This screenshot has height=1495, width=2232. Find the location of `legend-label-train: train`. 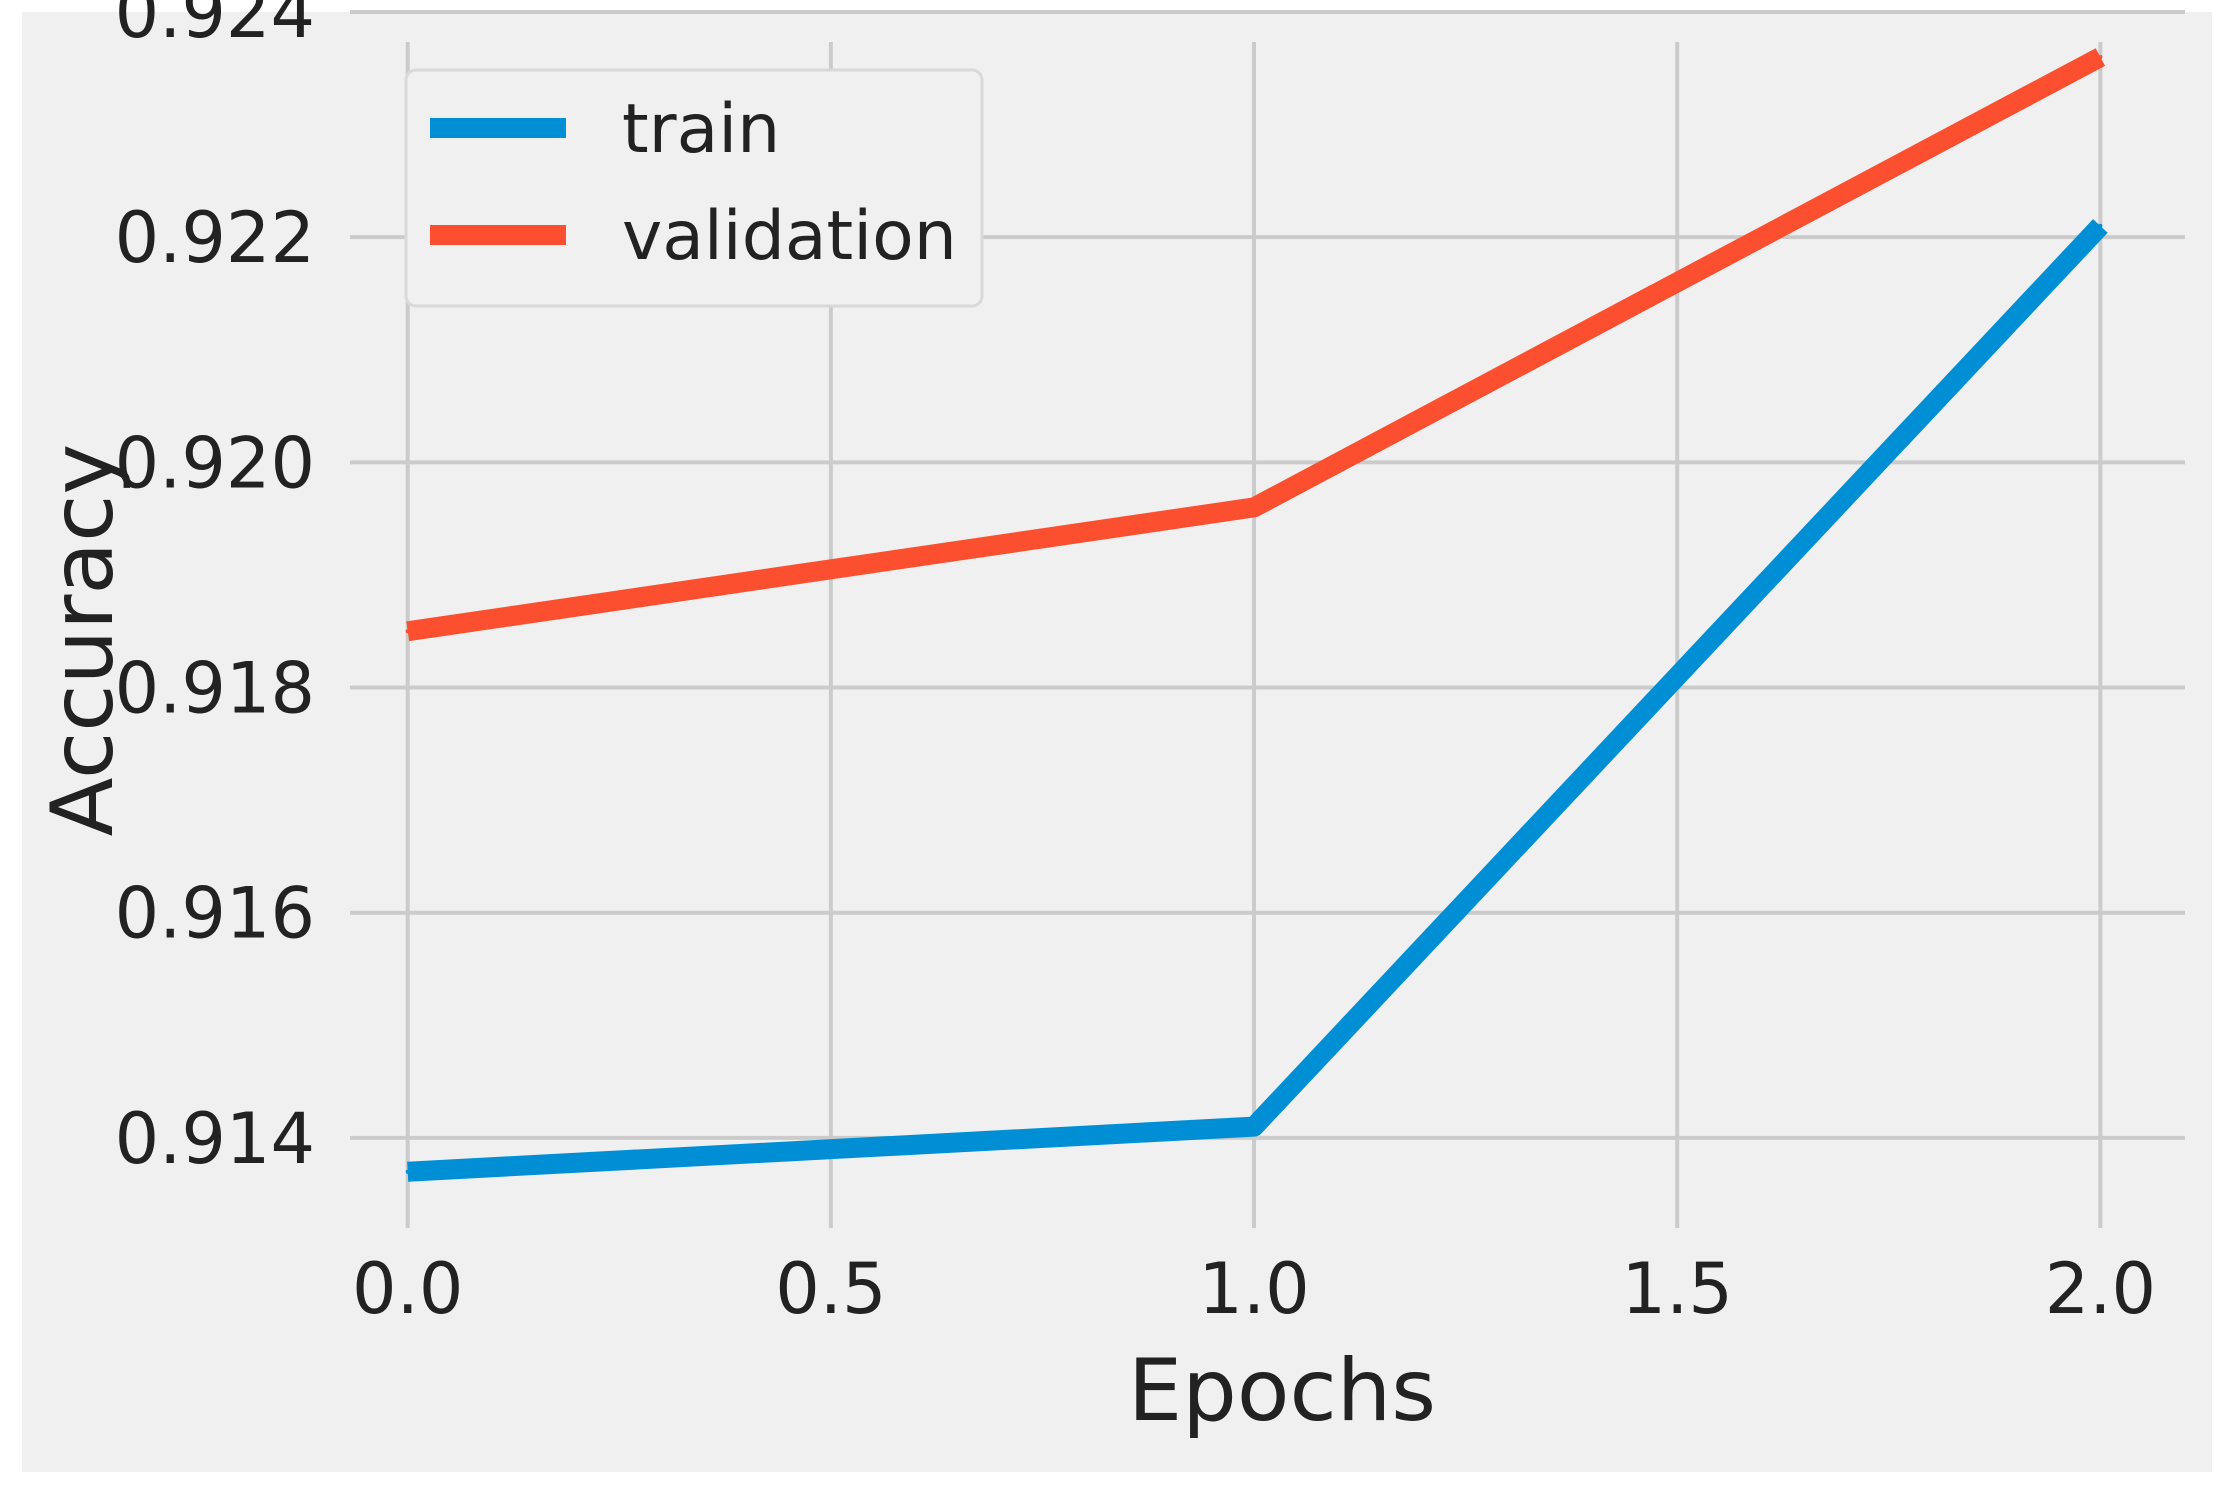

legend-label-train: train is located at coordinates (701, 129).